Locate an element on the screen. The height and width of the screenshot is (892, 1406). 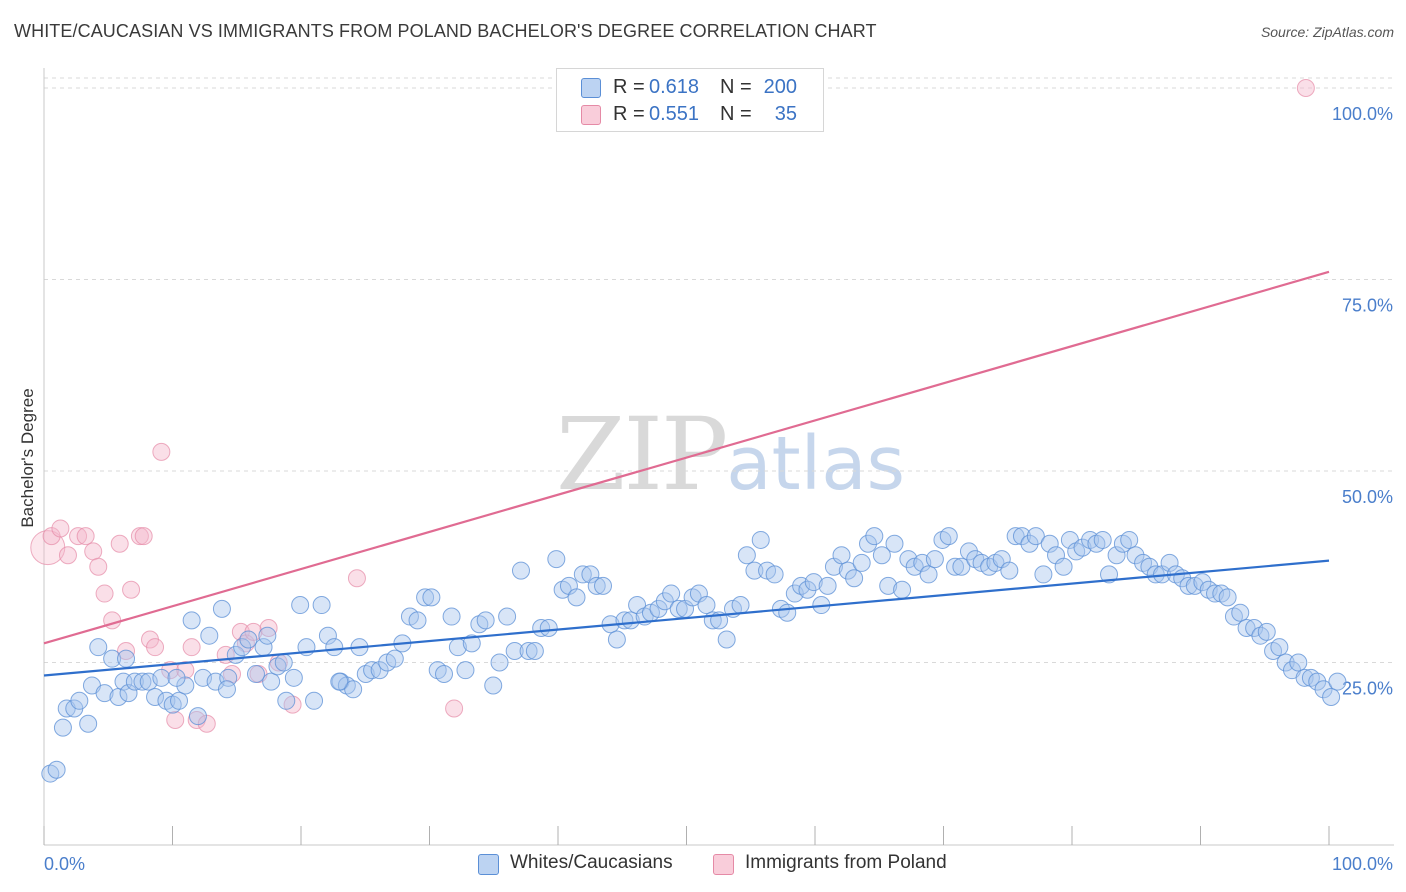
legend-row-poland: R = 0.551 N = 35 is located at coordinates (690, 114).